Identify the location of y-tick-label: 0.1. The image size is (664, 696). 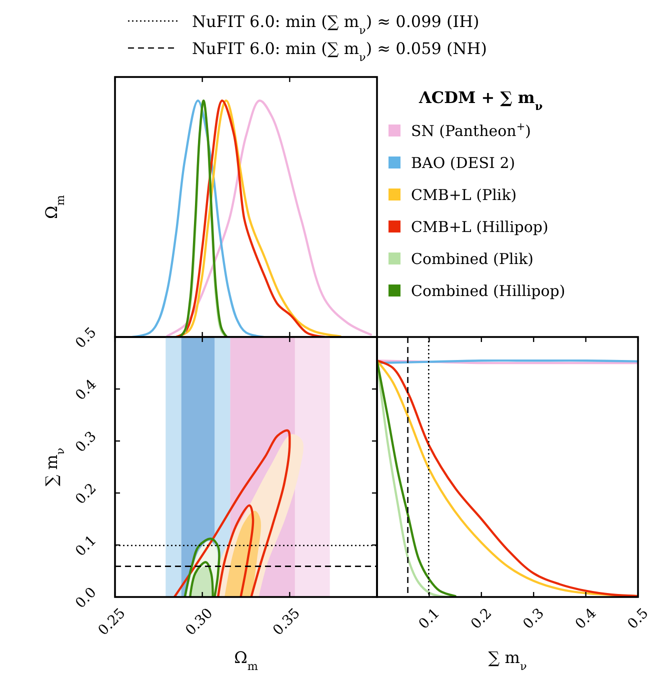
(86, 546).